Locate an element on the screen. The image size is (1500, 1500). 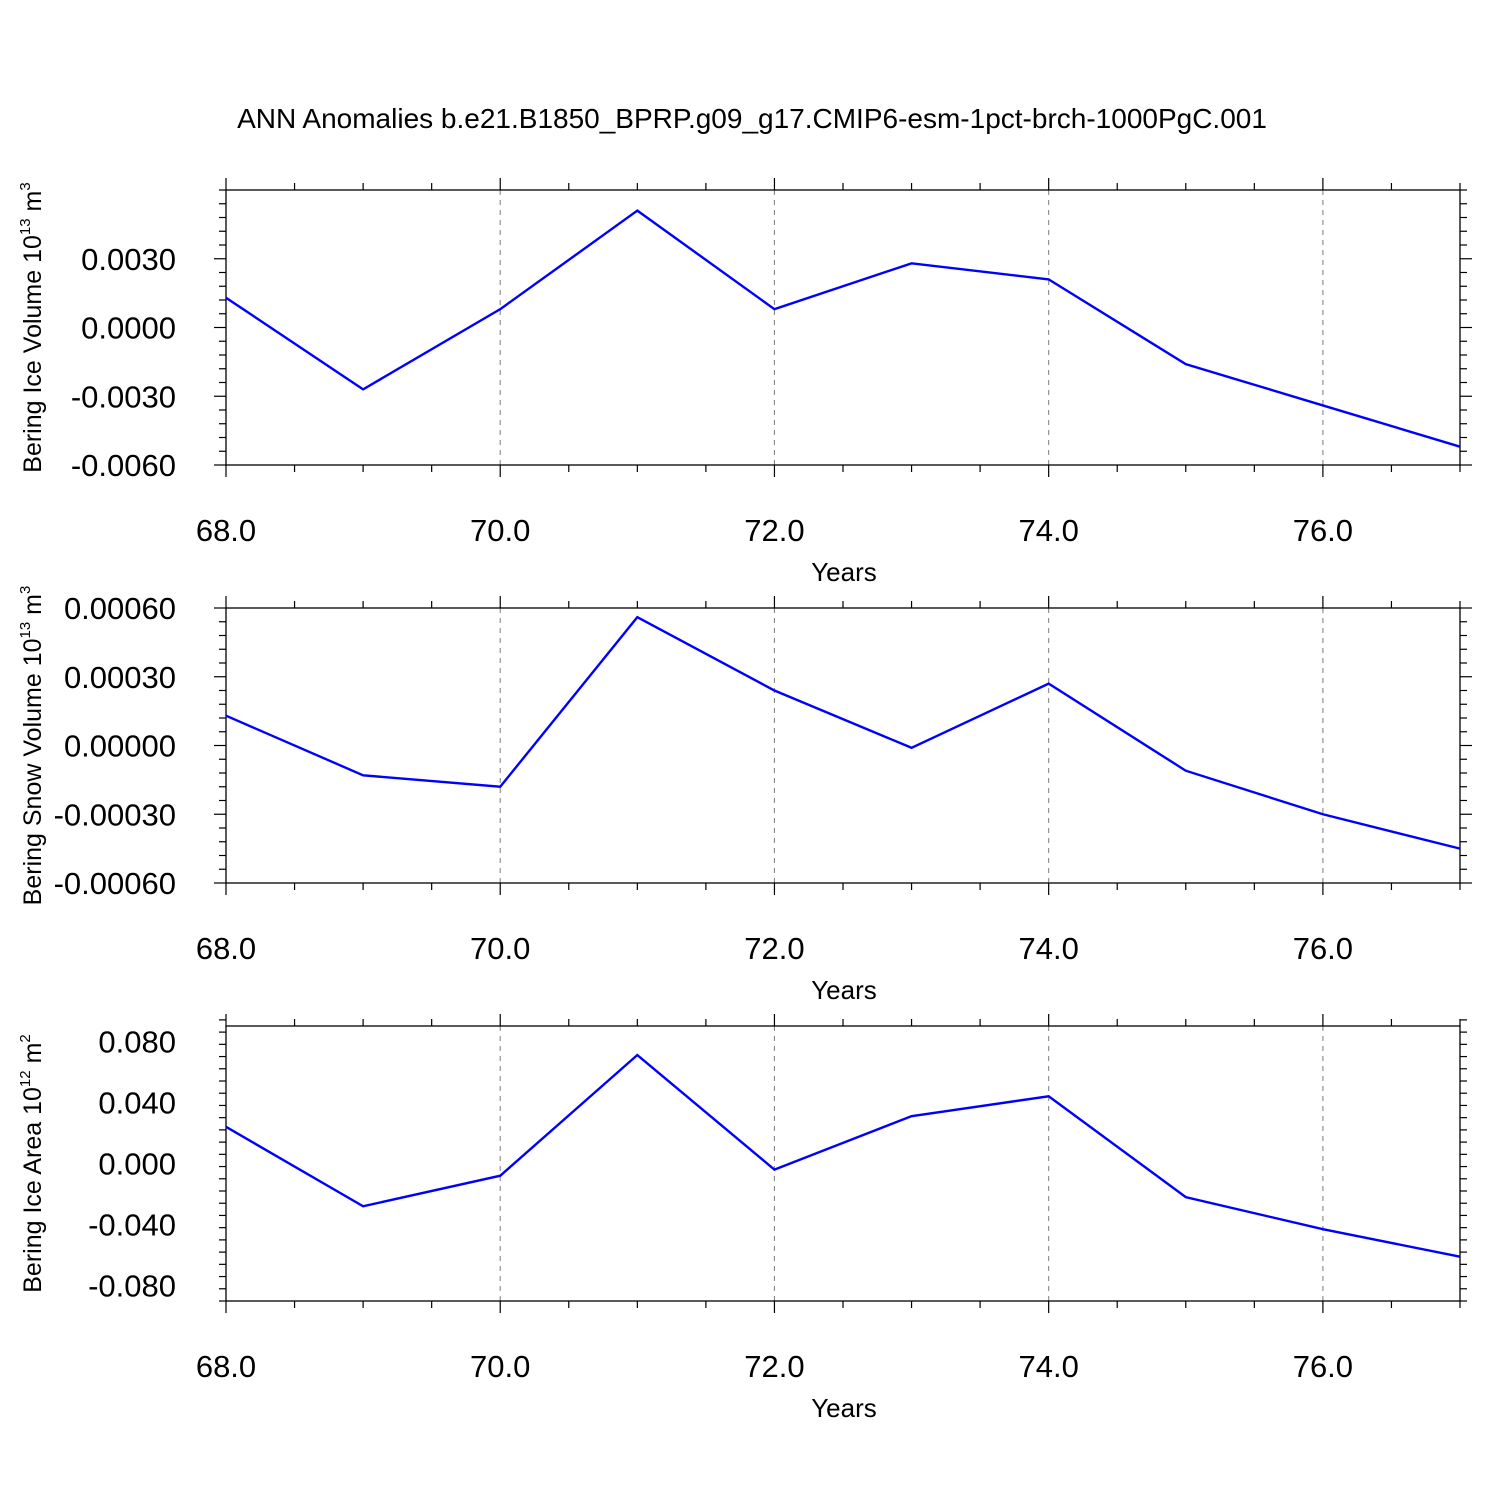
y-tick-label: 0.040 is located at coordinates (137, 1102).